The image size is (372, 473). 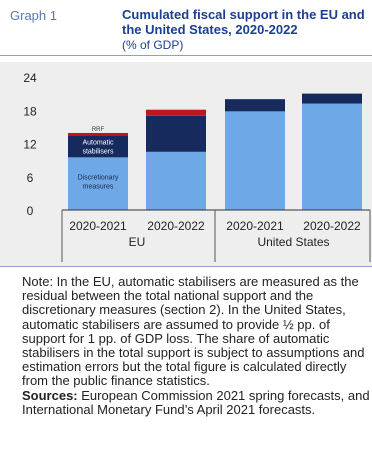 I want to click on rrf-label: RRF, so click(x=98, y=130).